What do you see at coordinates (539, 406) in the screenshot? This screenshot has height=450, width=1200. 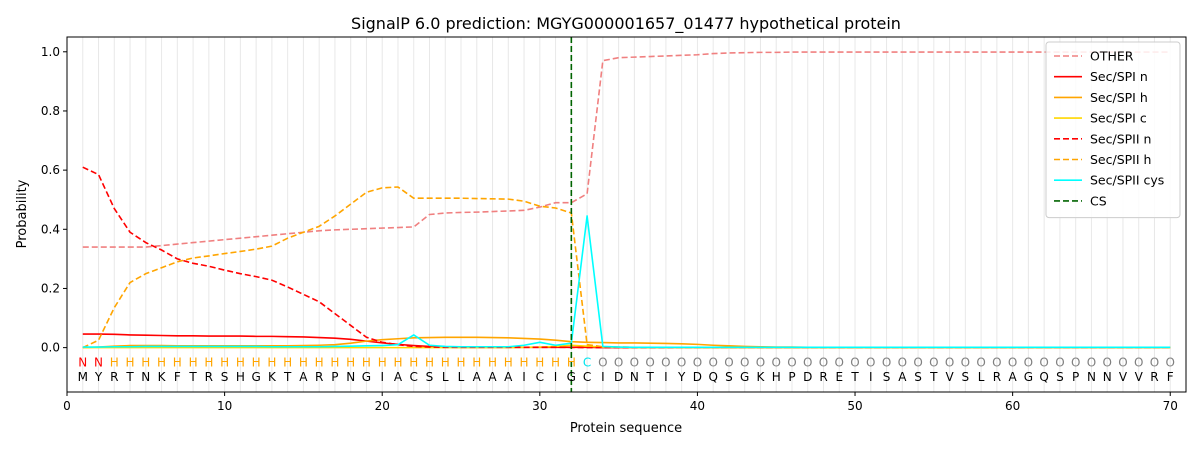 I see `x-tick-label: 30` at bounding box center [539, 406].